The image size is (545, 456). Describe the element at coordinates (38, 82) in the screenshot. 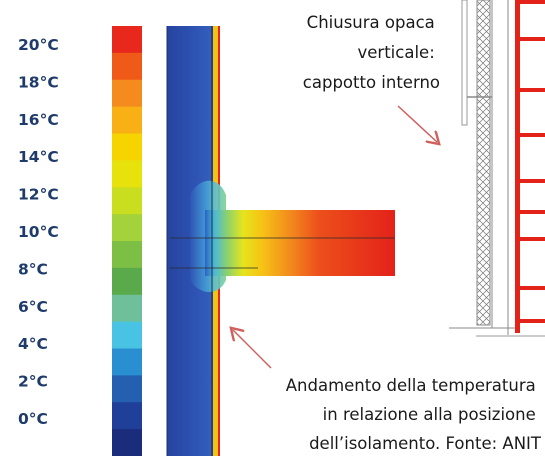

I see `scale-label: 18°C` at that location.